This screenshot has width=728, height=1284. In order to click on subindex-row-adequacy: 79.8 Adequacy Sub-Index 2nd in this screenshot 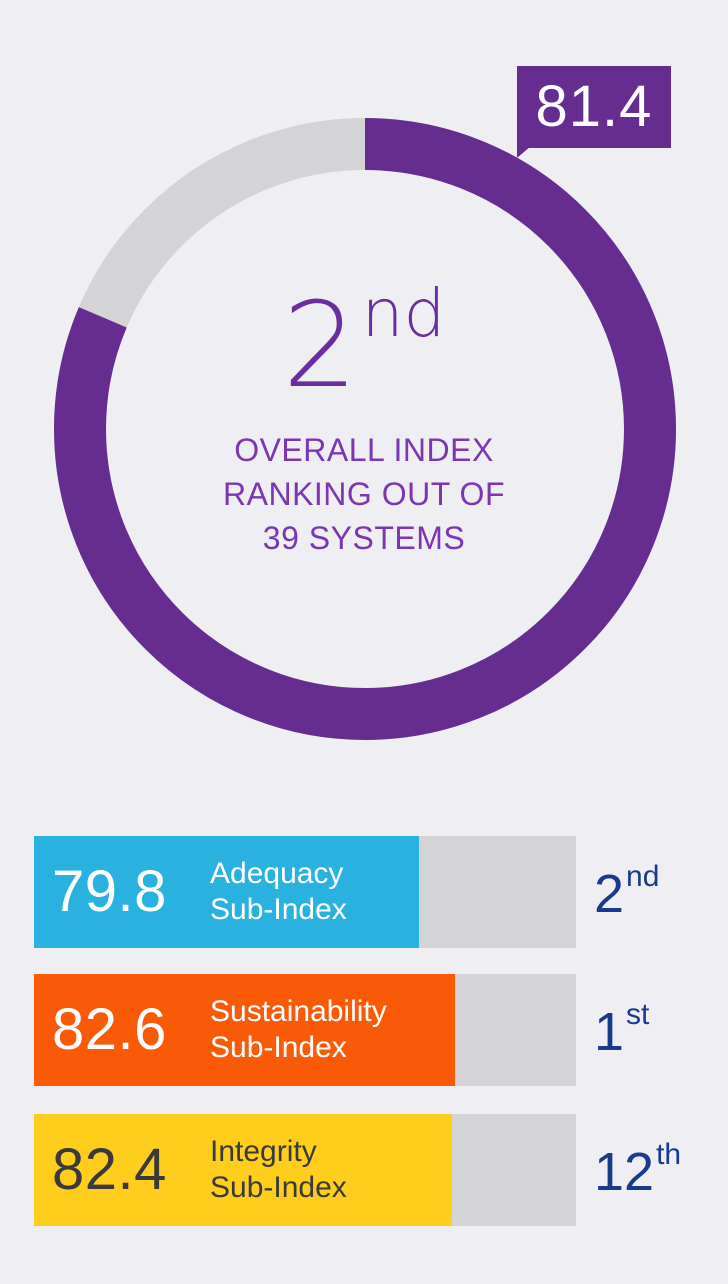, I will do `click(381, 892)`.